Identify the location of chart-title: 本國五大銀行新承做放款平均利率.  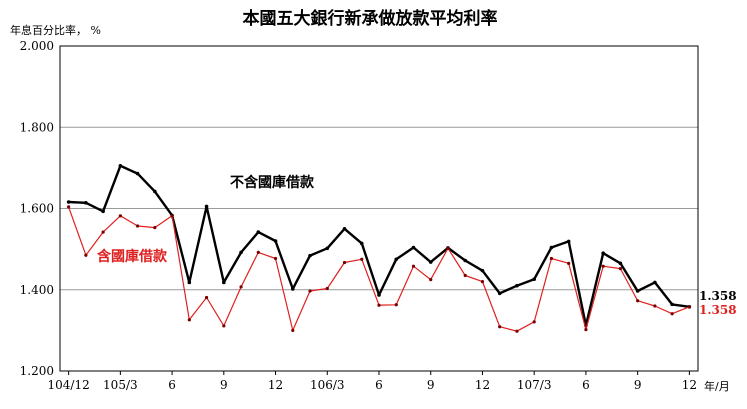
(370, 18).